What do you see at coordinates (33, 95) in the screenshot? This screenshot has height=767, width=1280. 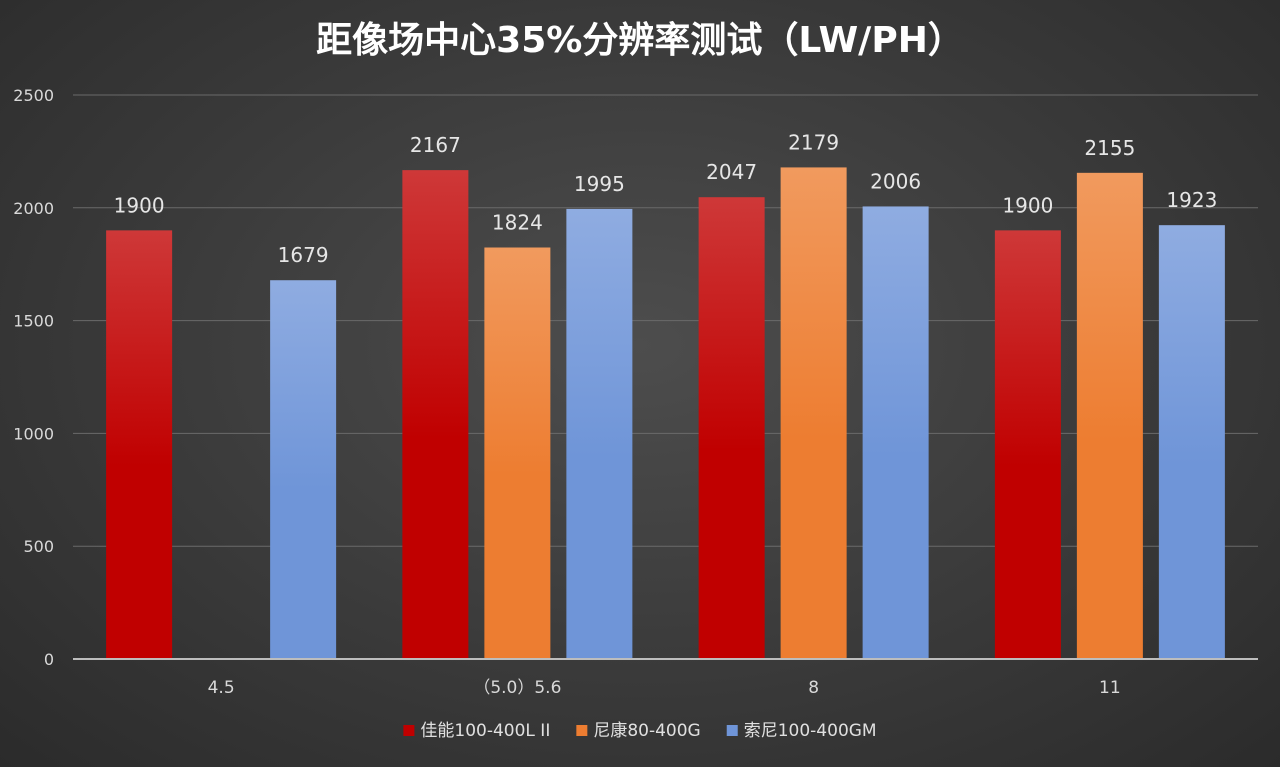 I see `y-tick-label: 2500` at bounding box center [33, 95].